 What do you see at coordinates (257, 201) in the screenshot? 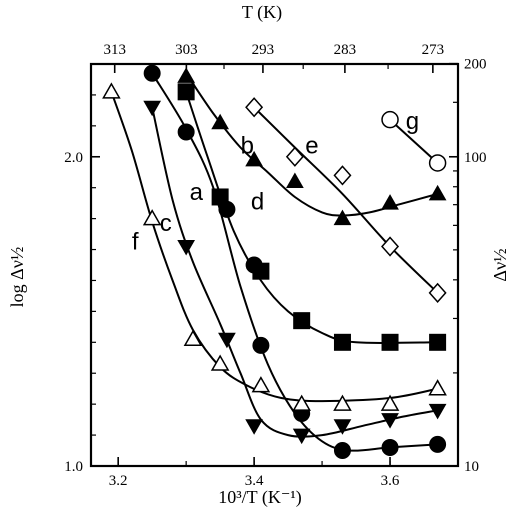
I see `curve-label-d: d` at bounding box center [257, 201].